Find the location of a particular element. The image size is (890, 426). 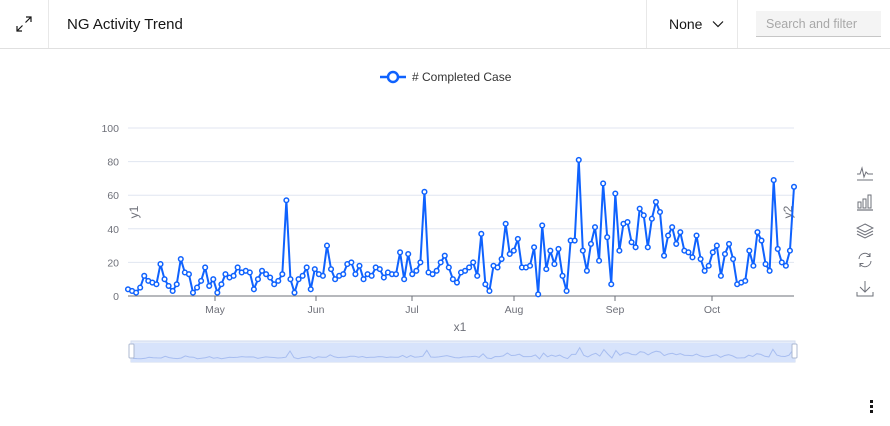

legend-item-completed-case: # Completed Case is located at coordinates (445, 77).